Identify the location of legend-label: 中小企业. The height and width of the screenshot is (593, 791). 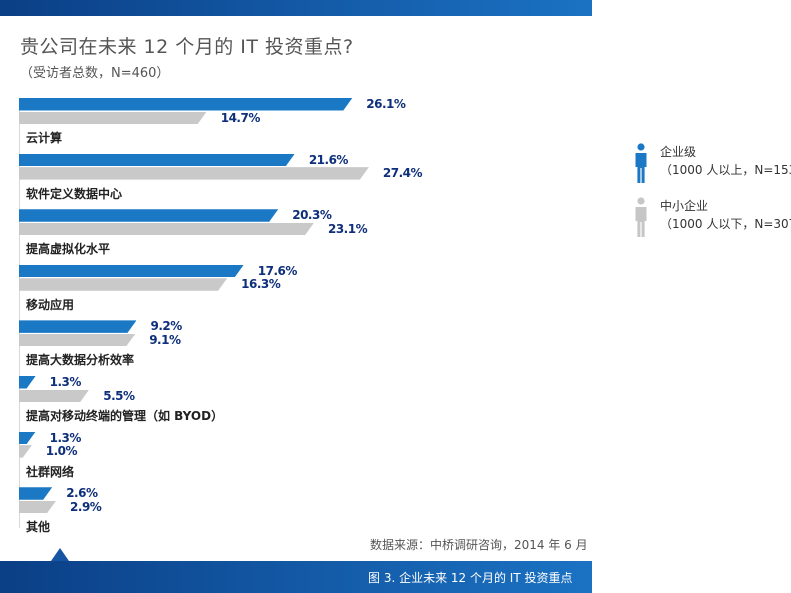
(684, 206).